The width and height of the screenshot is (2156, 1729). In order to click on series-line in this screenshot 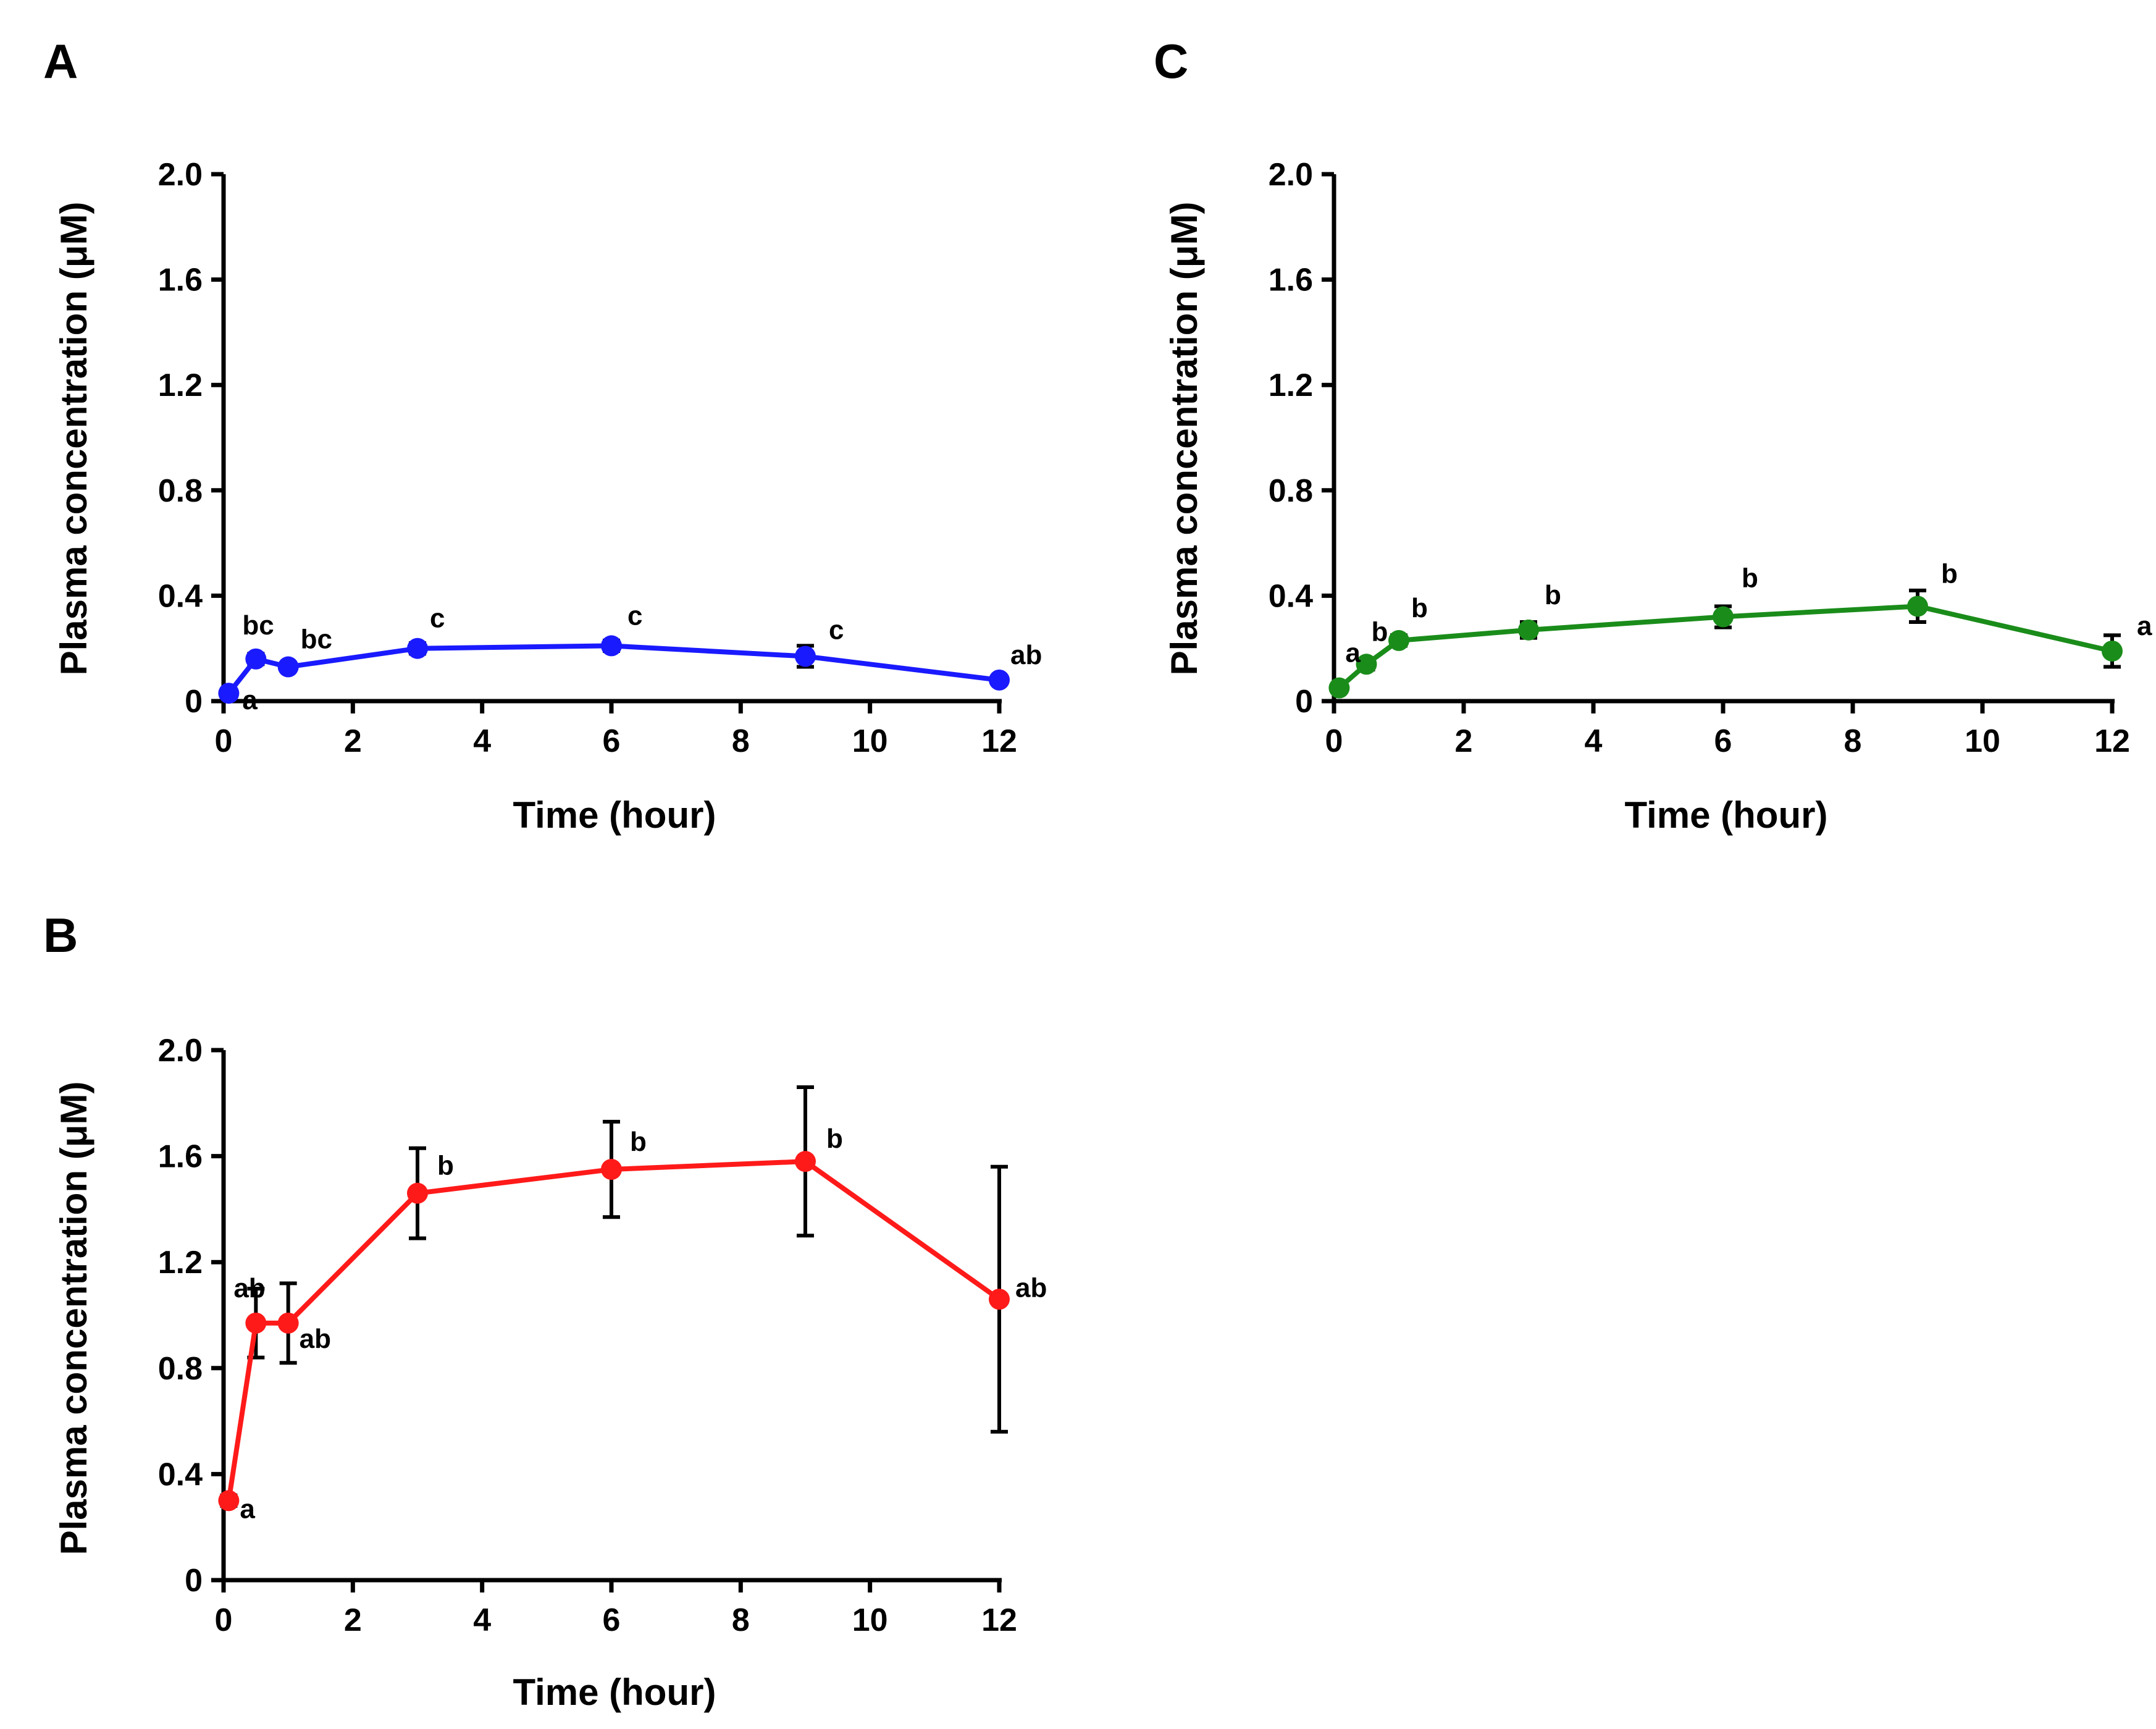, I will do `click(613, 1330)`.